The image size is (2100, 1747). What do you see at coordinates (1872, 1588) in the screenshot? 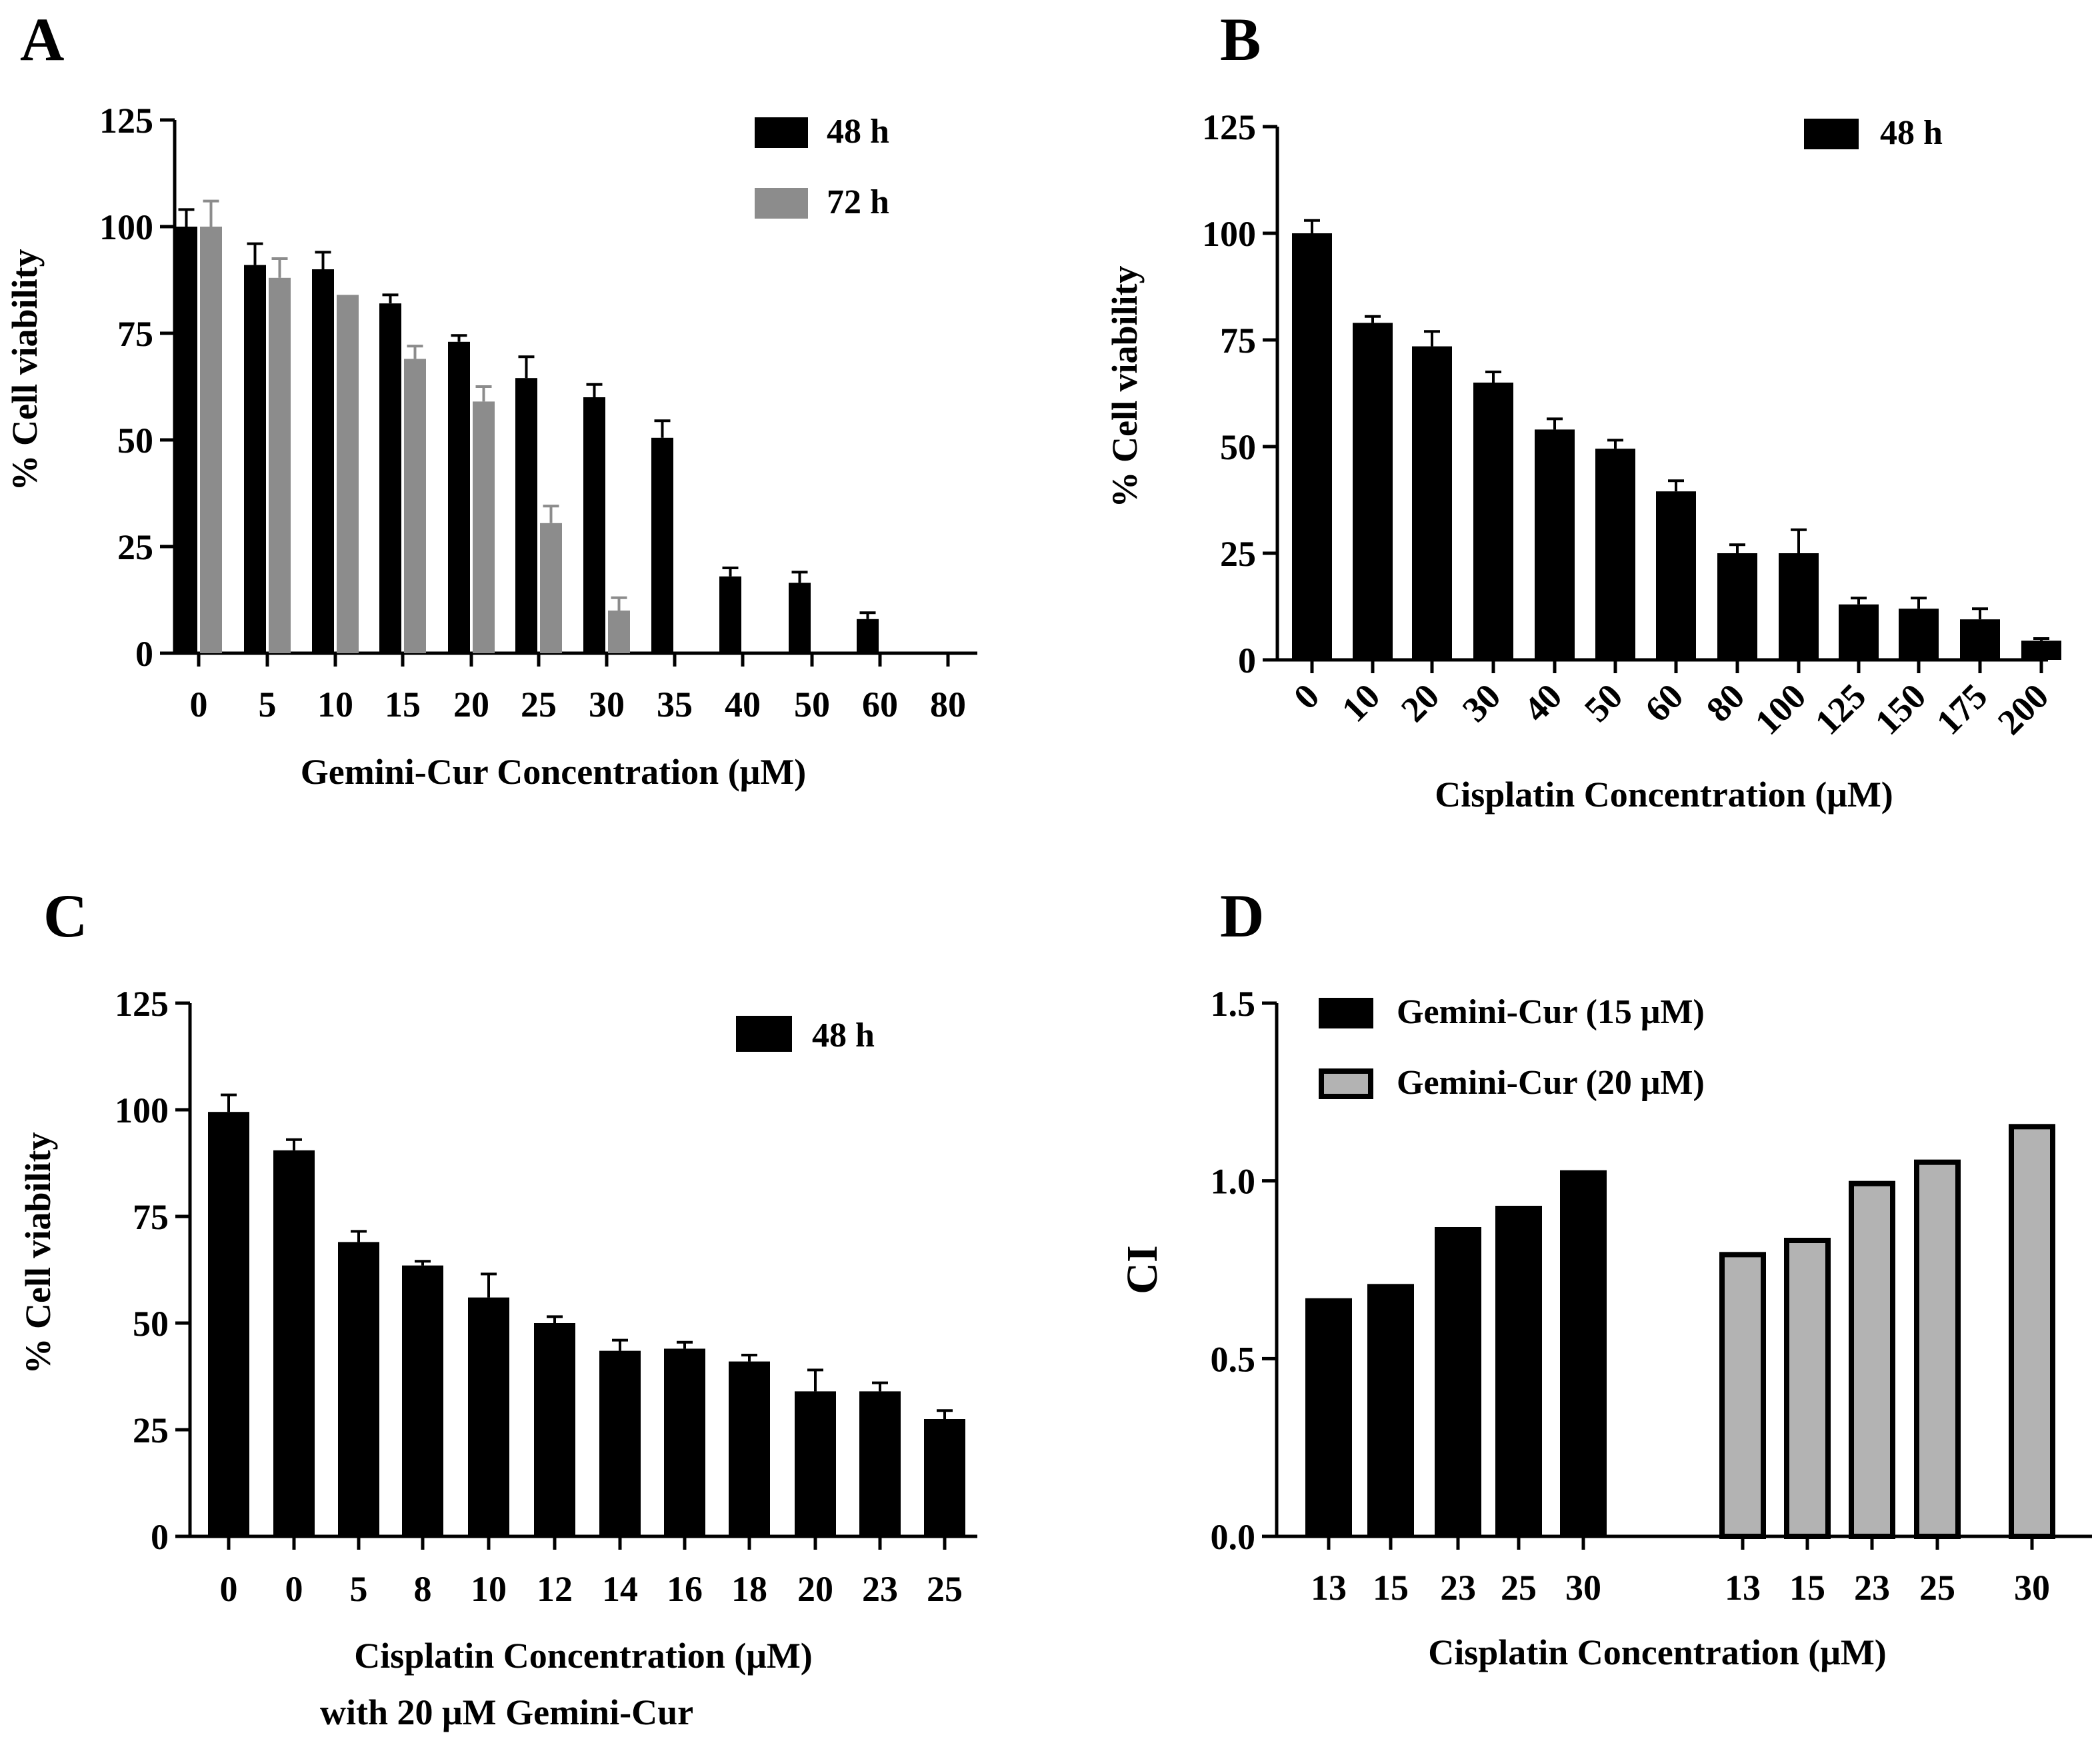
I see `x-tick-label: 23` at bounding box center [1872, 1588].